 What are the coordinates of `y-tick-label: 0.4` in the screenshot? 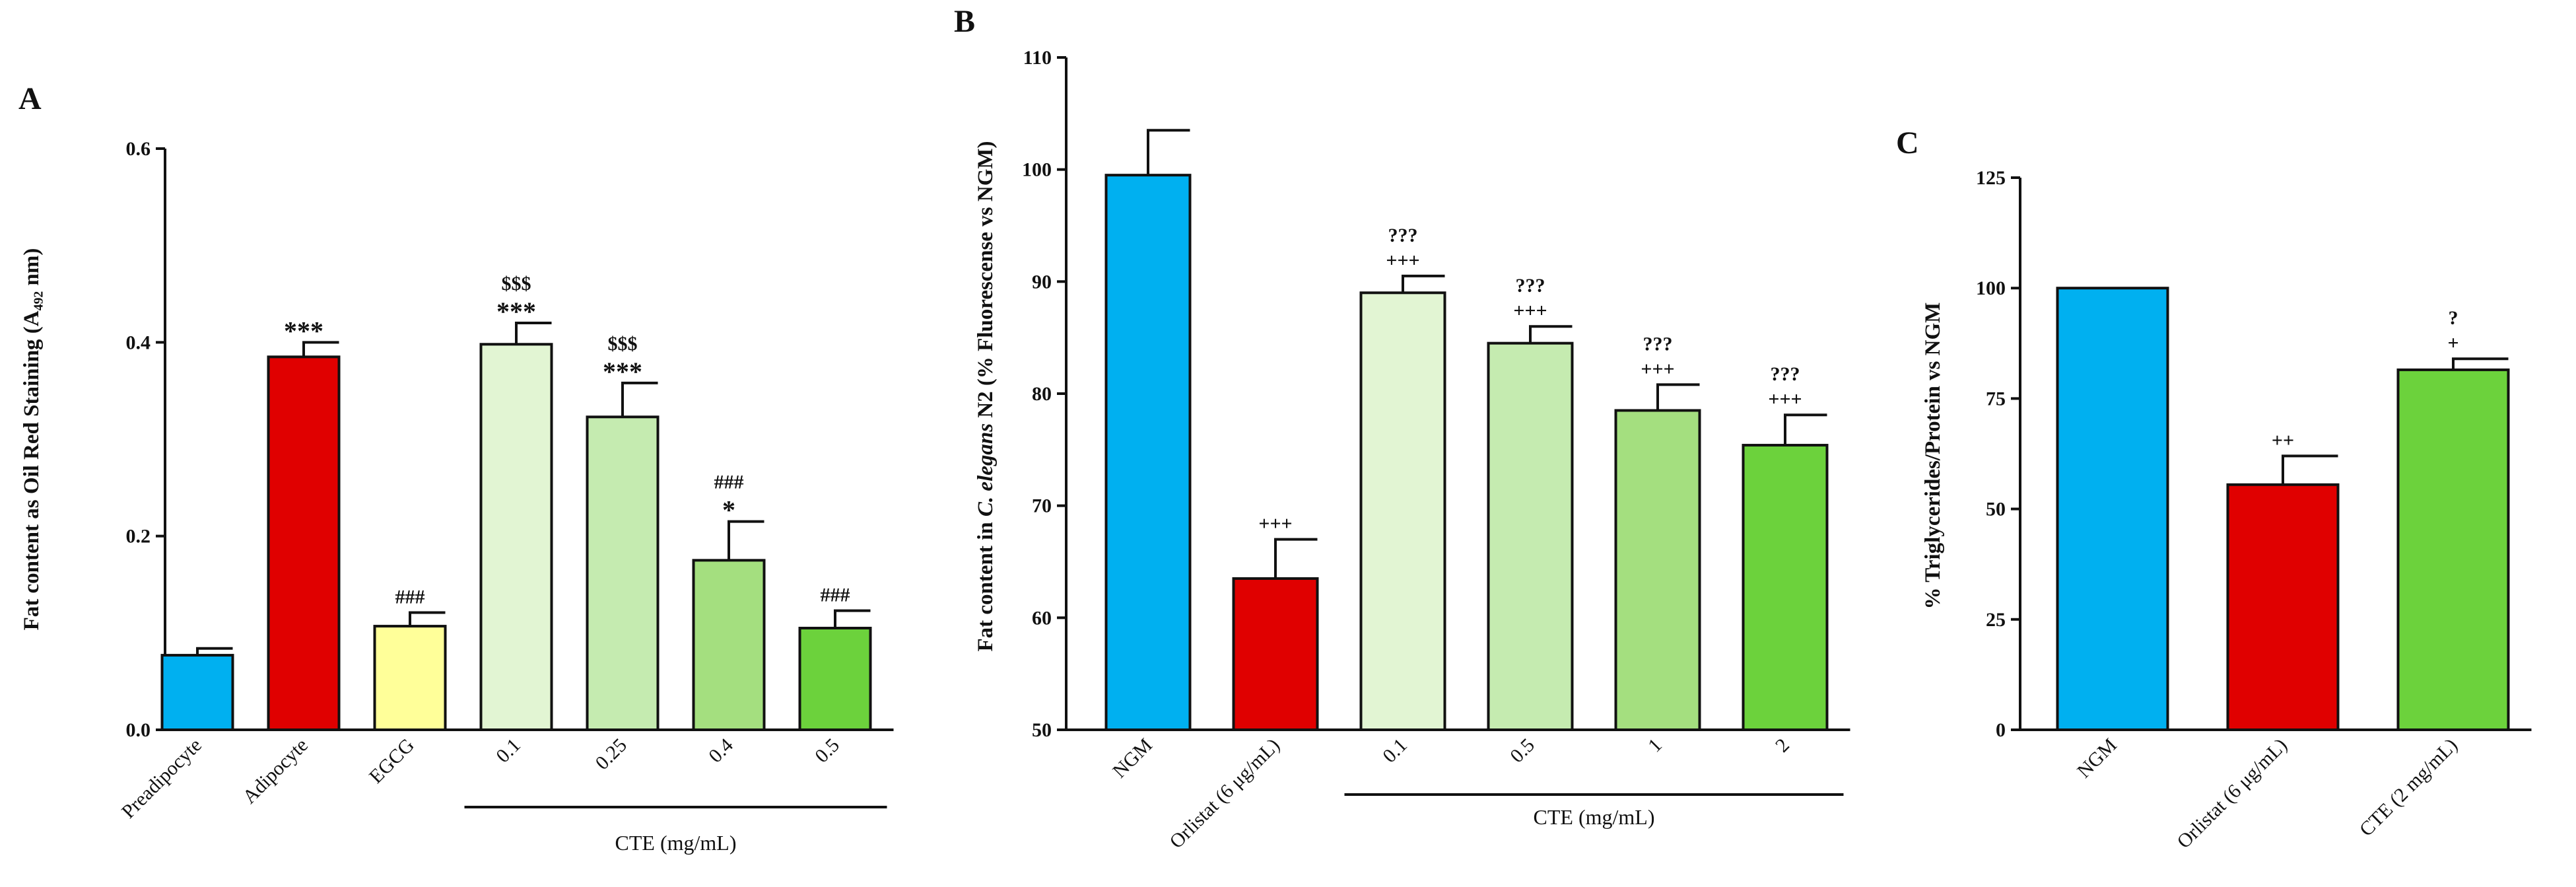 It's located at (138, 343).